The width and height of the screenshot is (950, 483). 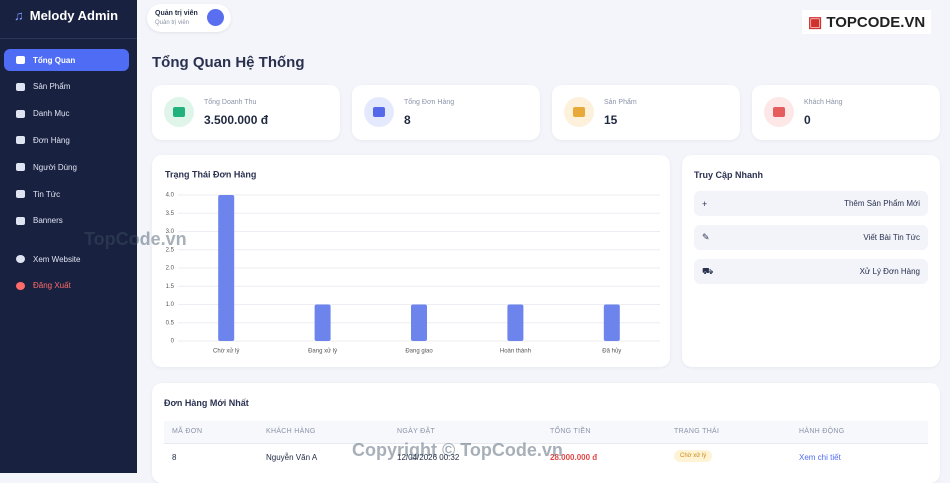 I want to click on quick-icon: ⛟, so click(x=708, y=270).